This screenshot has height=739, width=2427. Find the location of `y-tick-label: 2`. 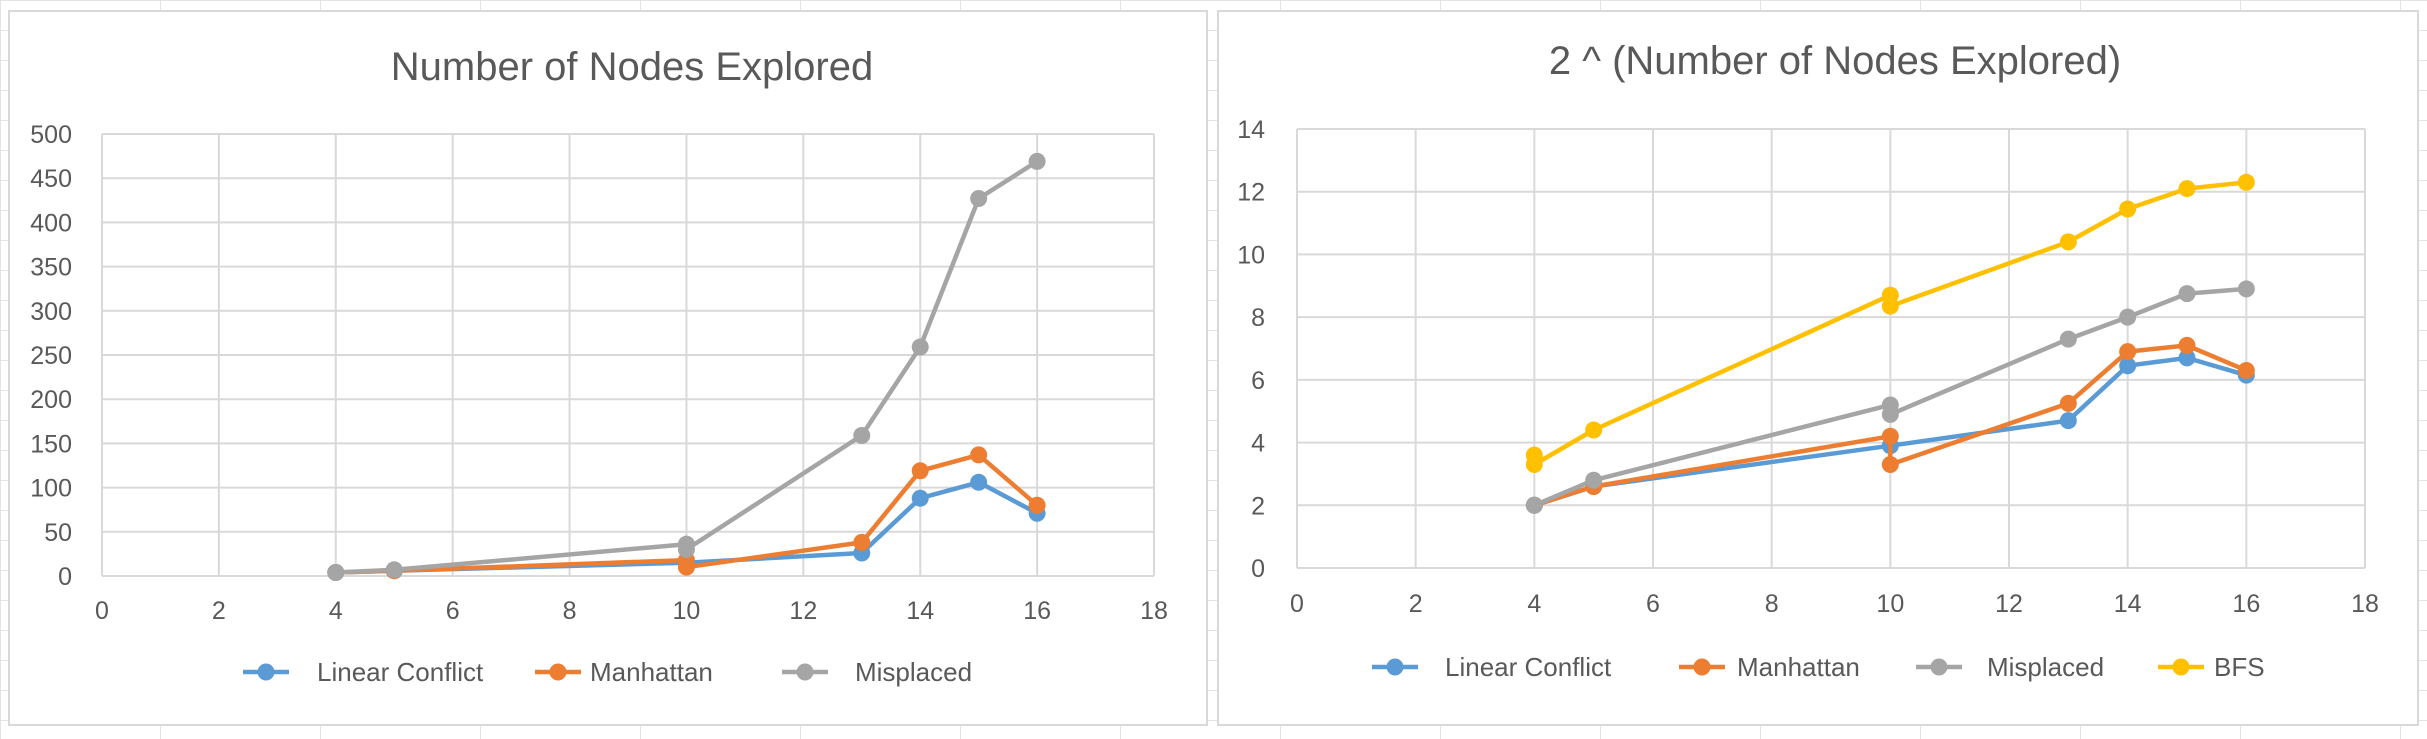

y-tick-label: 2 is located at coordinates (1258, 506).